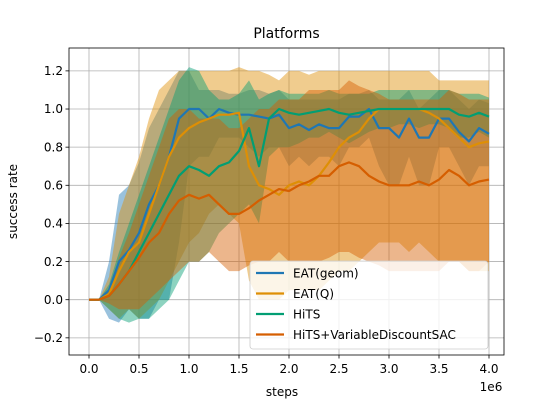 The width and height of the screenshot is (550, 400). What do you see at coordinates (374, 335) in the screenshot?
I see `legend-label-3: HiTS+VariableDiscountSAC` at bounding box center [374, 335].